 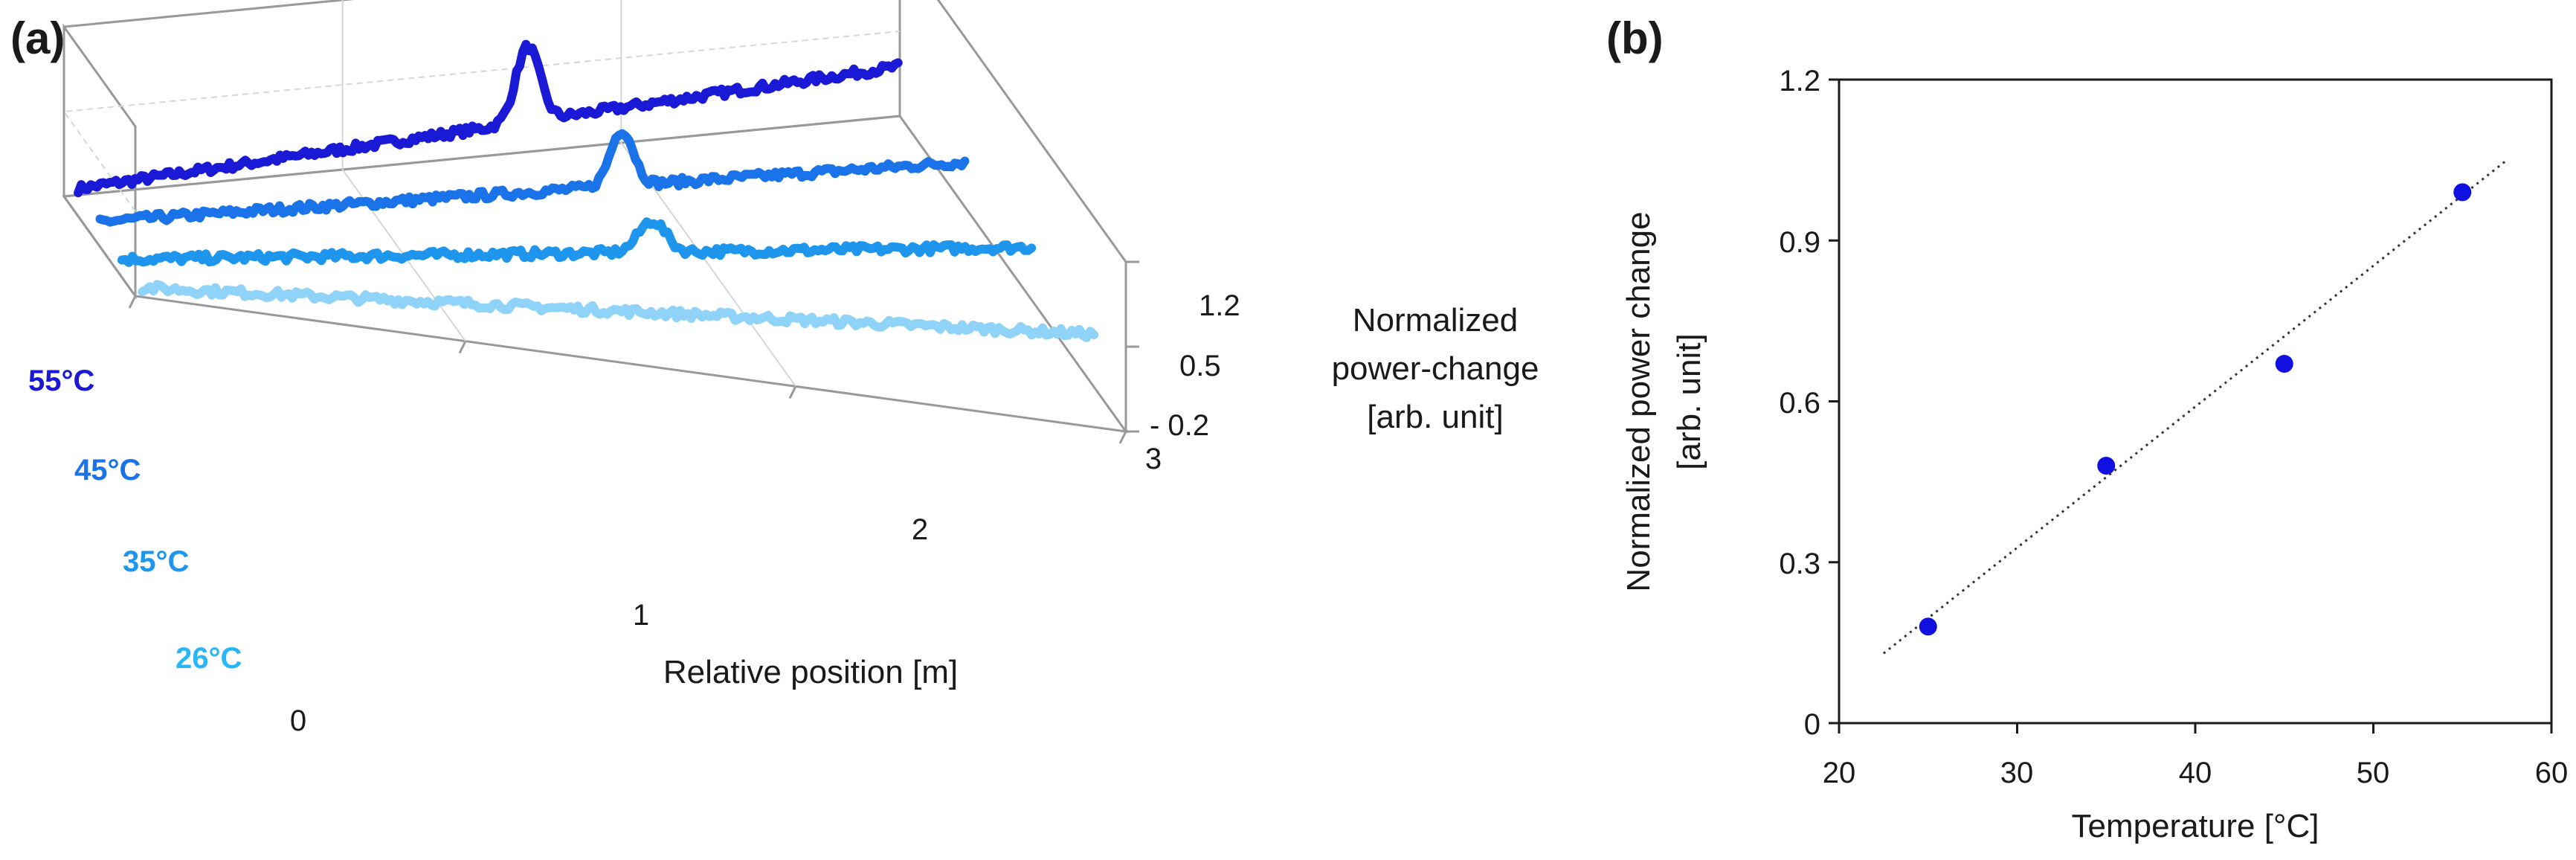 I want to click on b-y-axis-label-line2: [arb. unit], so click(x=1689, y=401).